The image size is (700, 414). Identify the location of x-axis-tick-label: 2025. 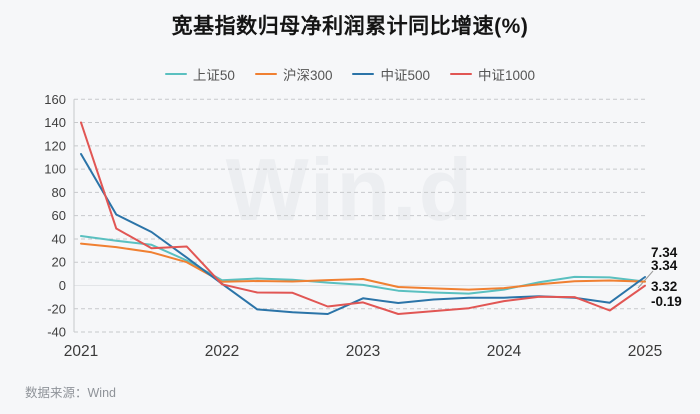
(645, 351).